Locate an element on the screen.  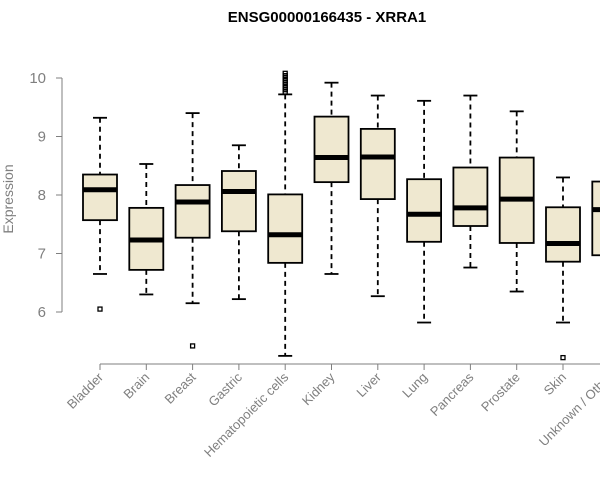
box-breast is located at coordinates (192, 230).